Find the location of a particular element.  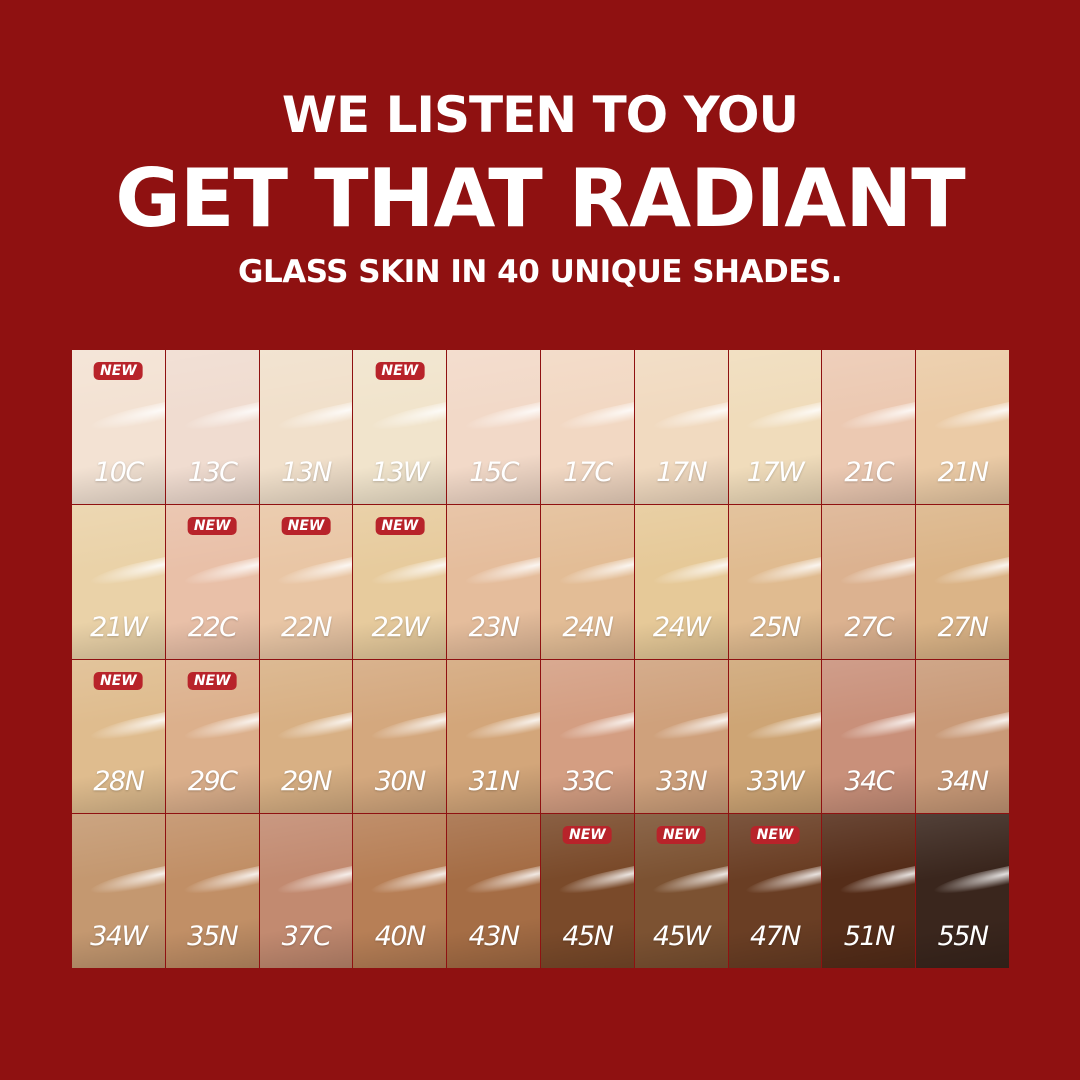

shade-swatch: 29N is located at coordinates (306, 736).